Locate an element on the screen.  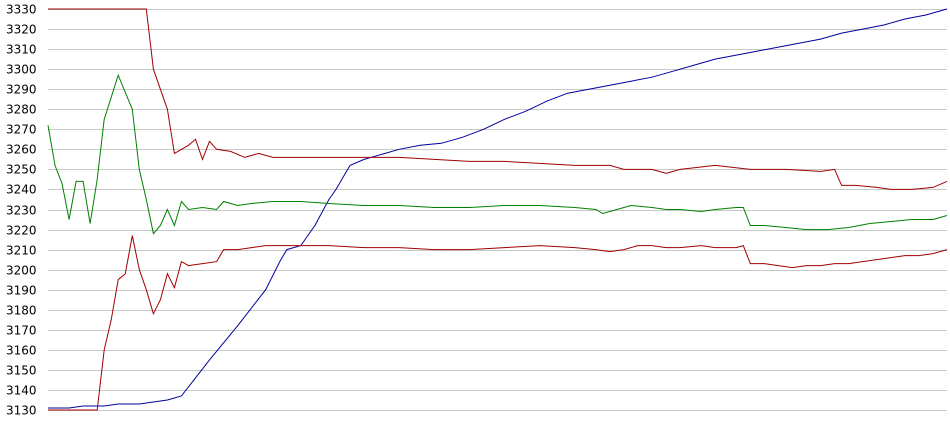
y-tick-label: 3170 is located at coordinates (21, 331).